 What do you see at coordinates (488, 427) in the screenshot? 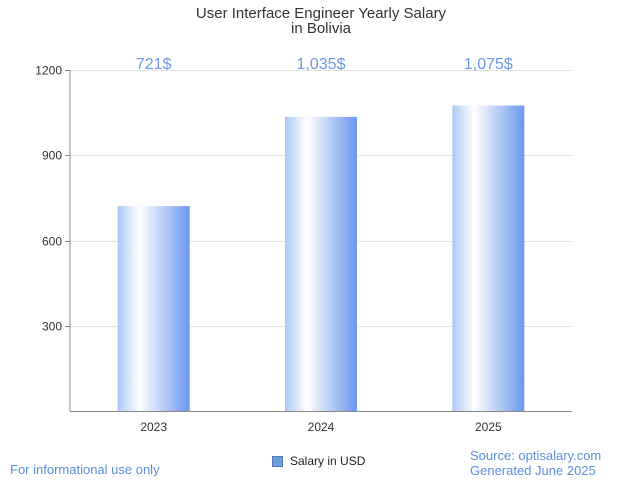
I see `x-tick-label: 2025` at bounding box center [488, 427].